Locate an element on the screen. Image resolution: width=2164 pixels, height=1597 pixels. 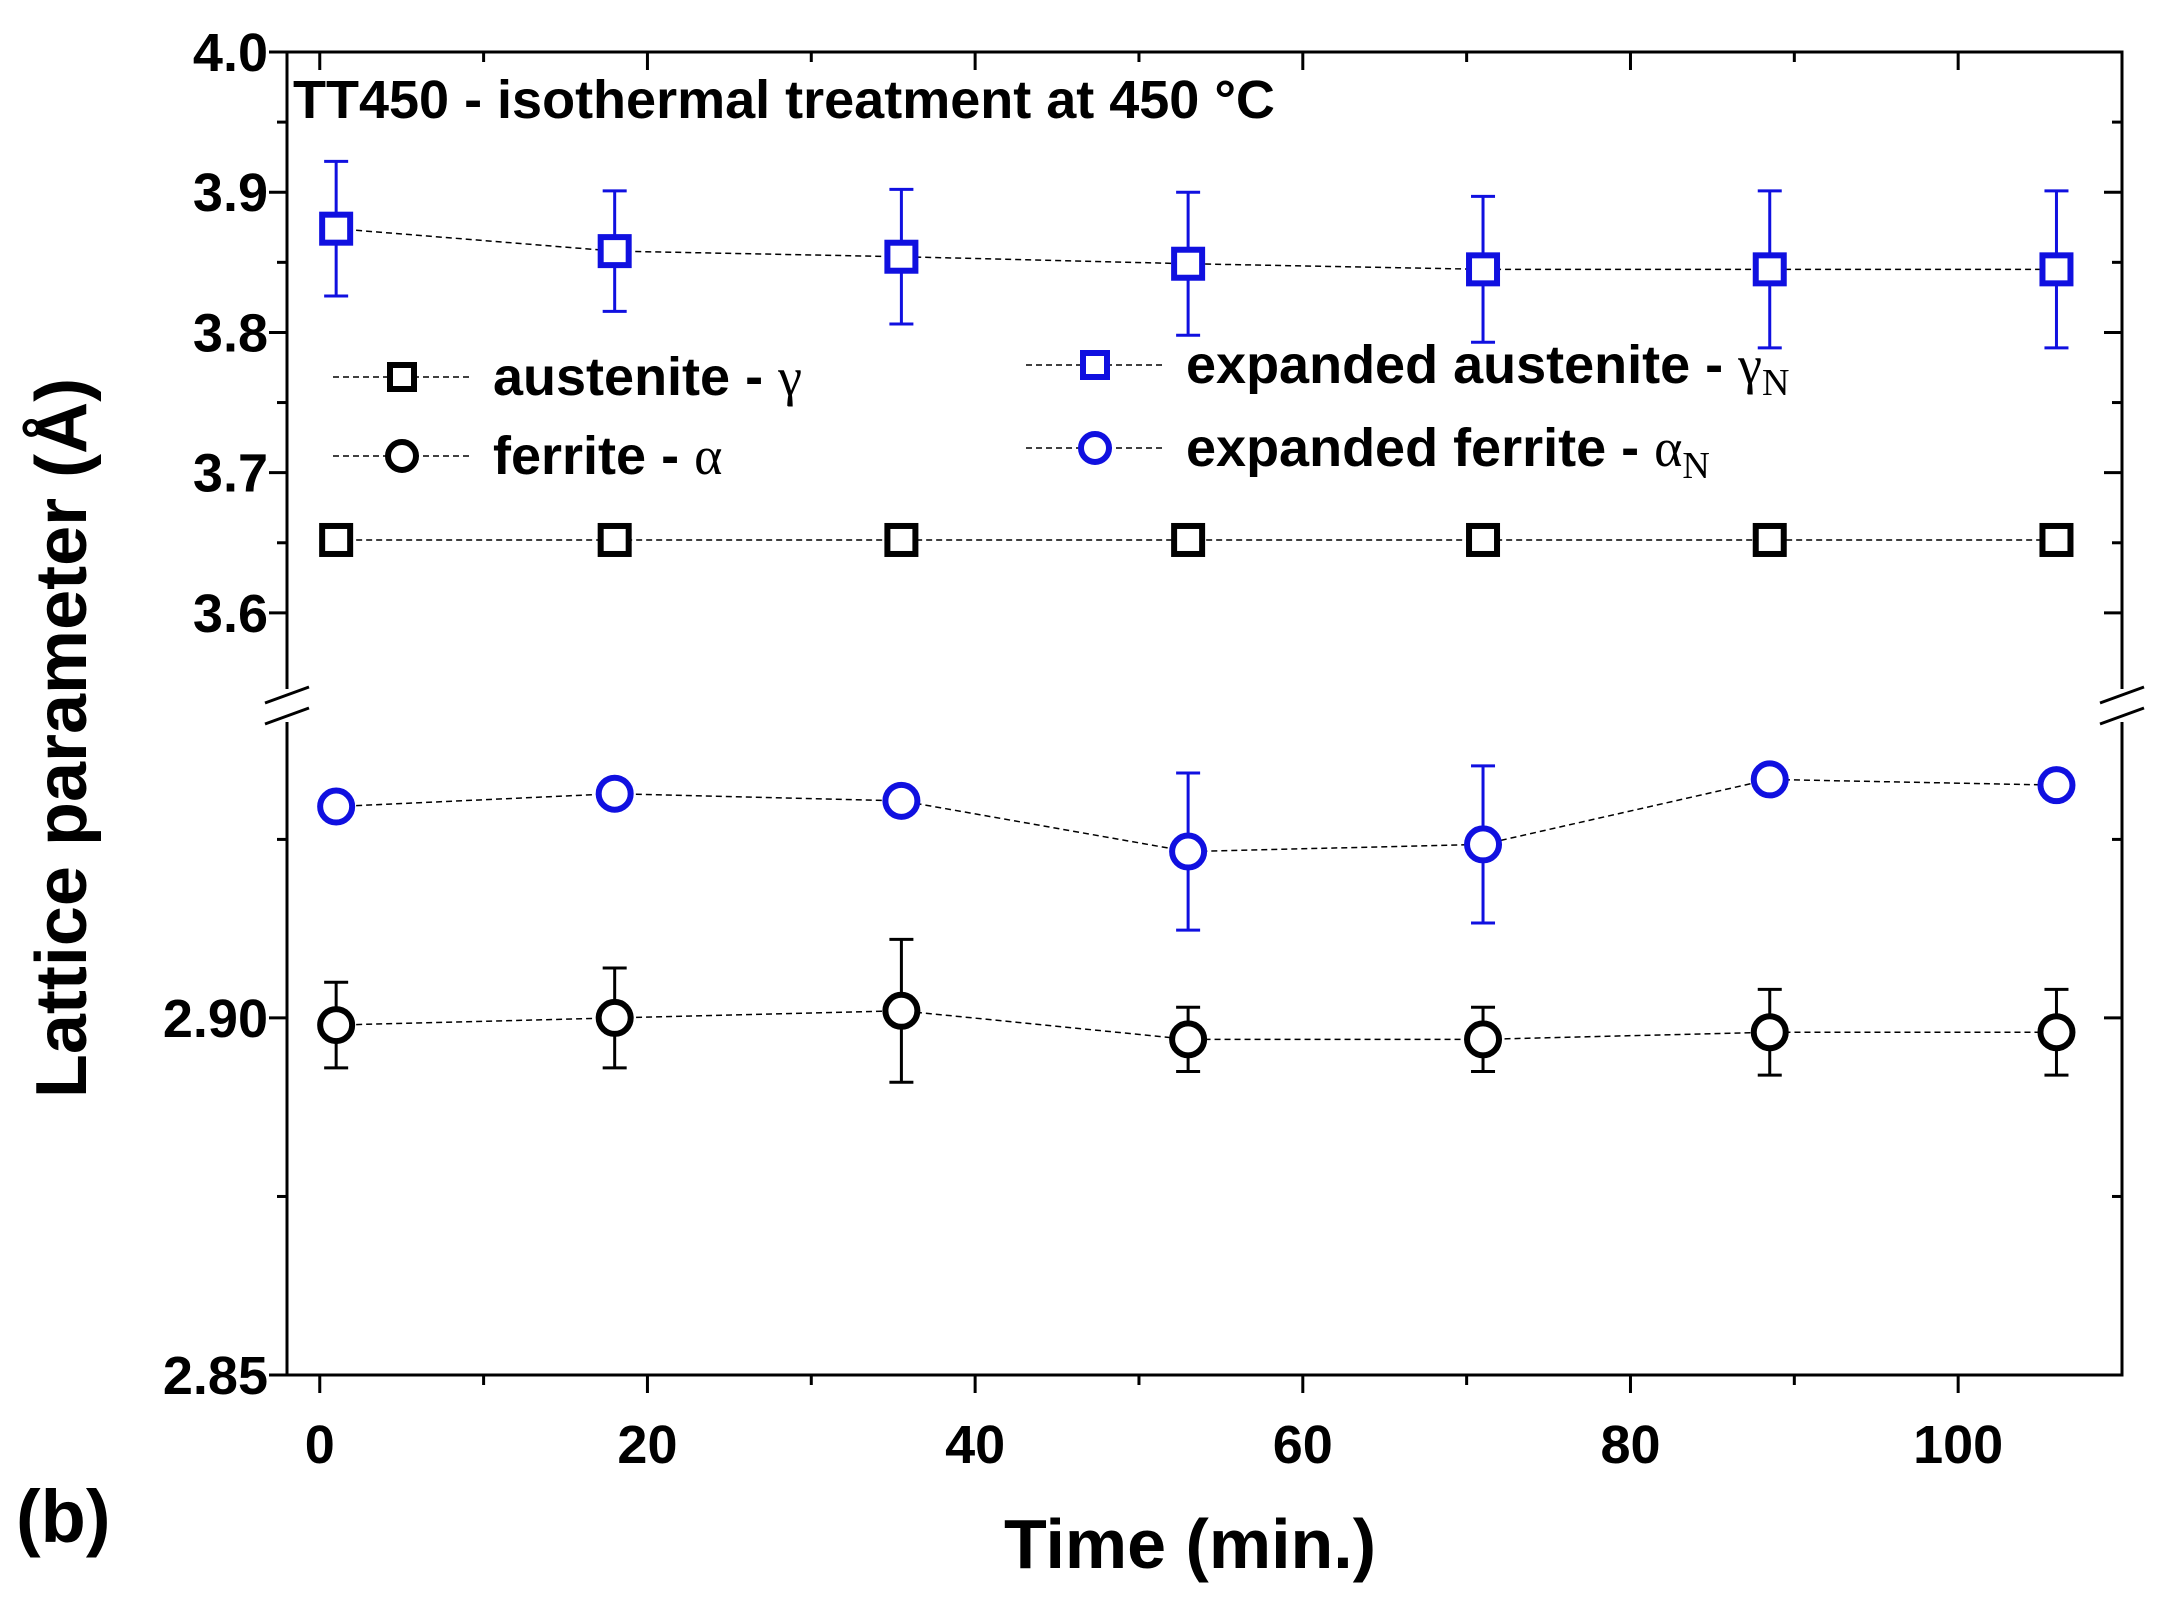
x-tick-label: 0 is located at coordinates (320, 1445).